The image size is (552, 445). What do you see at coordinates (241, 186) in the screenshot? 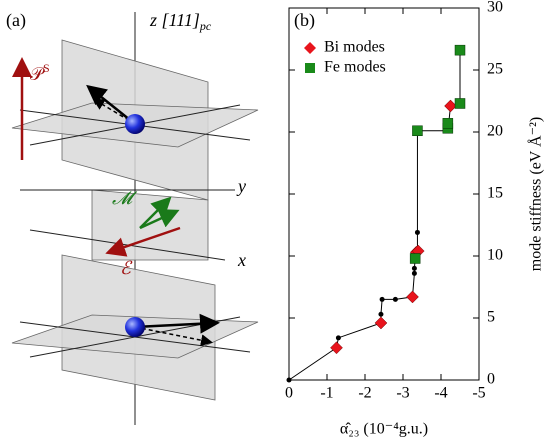
I see `axis-label: y` at bounding box center [241, 186].